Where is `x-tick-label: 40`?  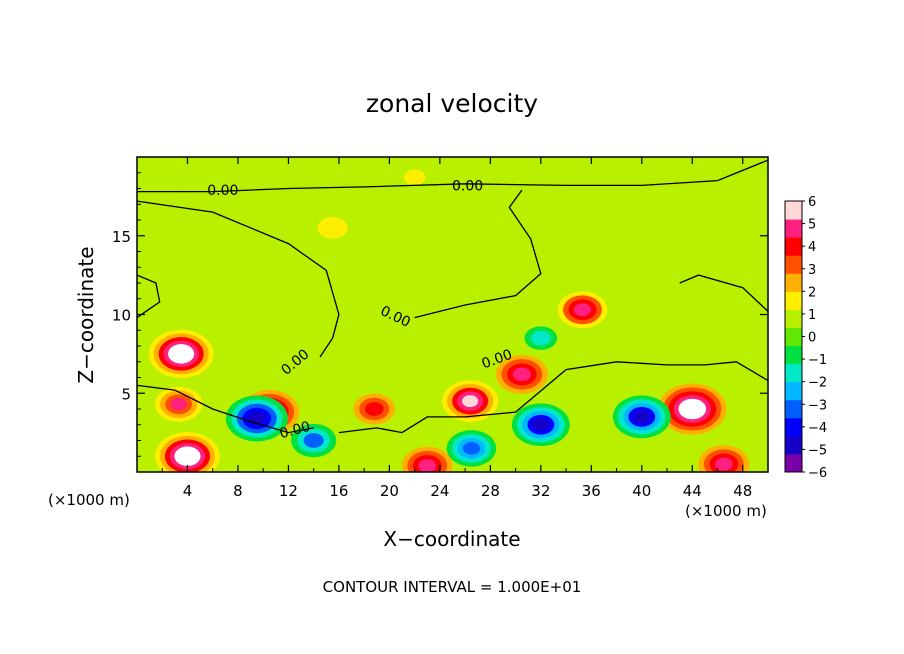
x-tick-label: 40 is located at coordinates (641, 491).